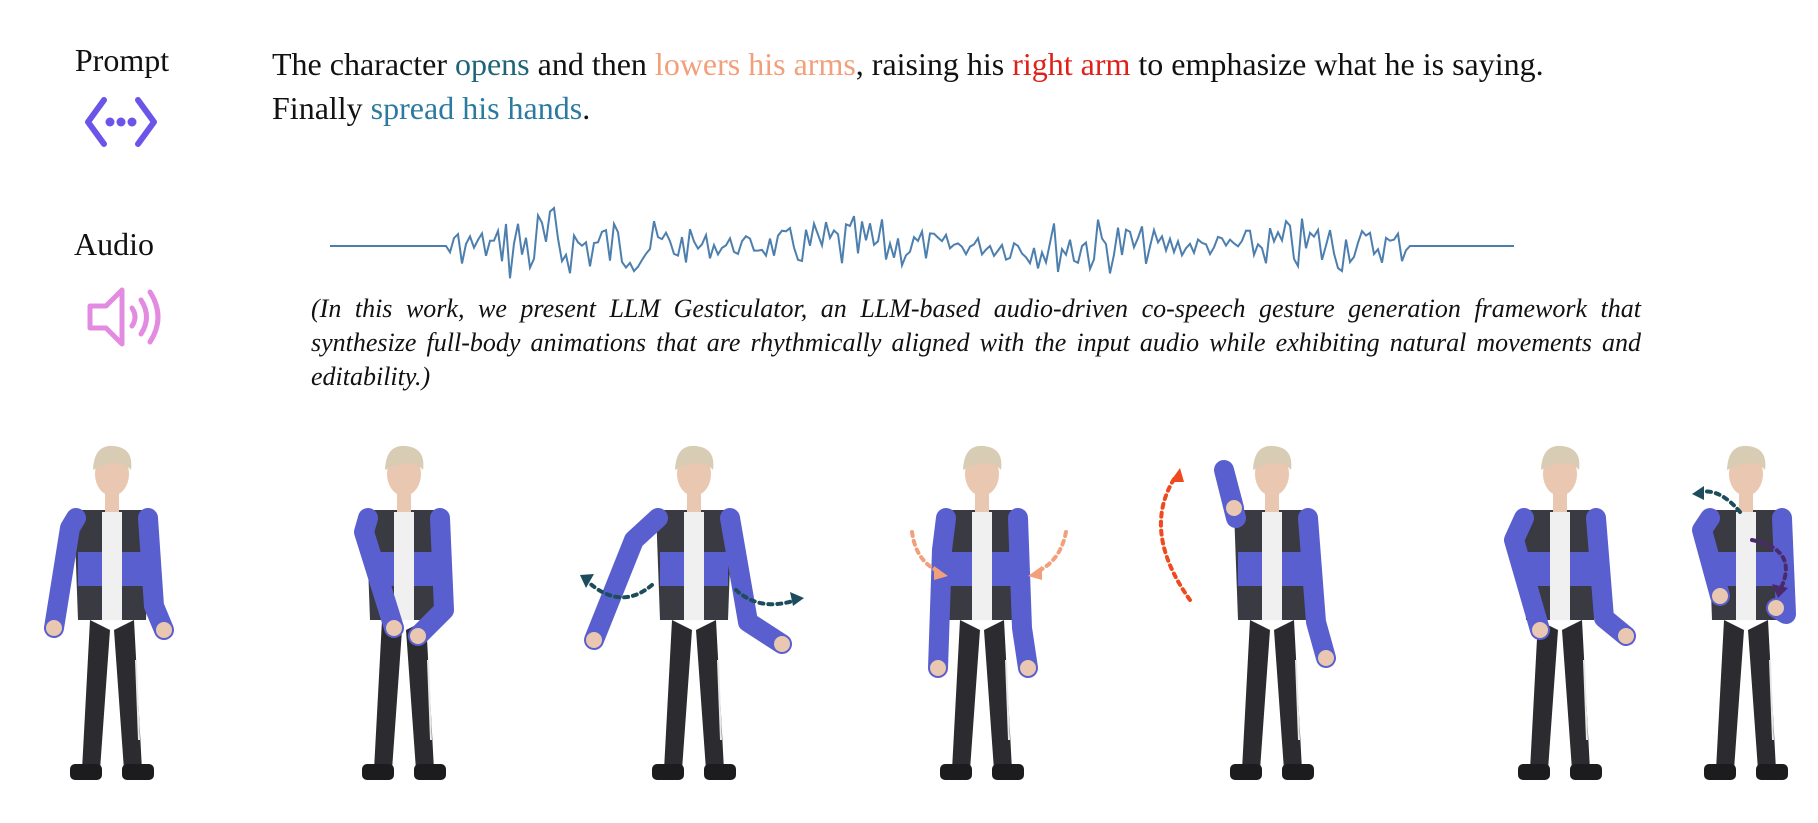  What do you see at coordinates (1071, 64) in the screenshot?
I see `prompt-keyword-right: right arm` at bounding box center [1071, 64].